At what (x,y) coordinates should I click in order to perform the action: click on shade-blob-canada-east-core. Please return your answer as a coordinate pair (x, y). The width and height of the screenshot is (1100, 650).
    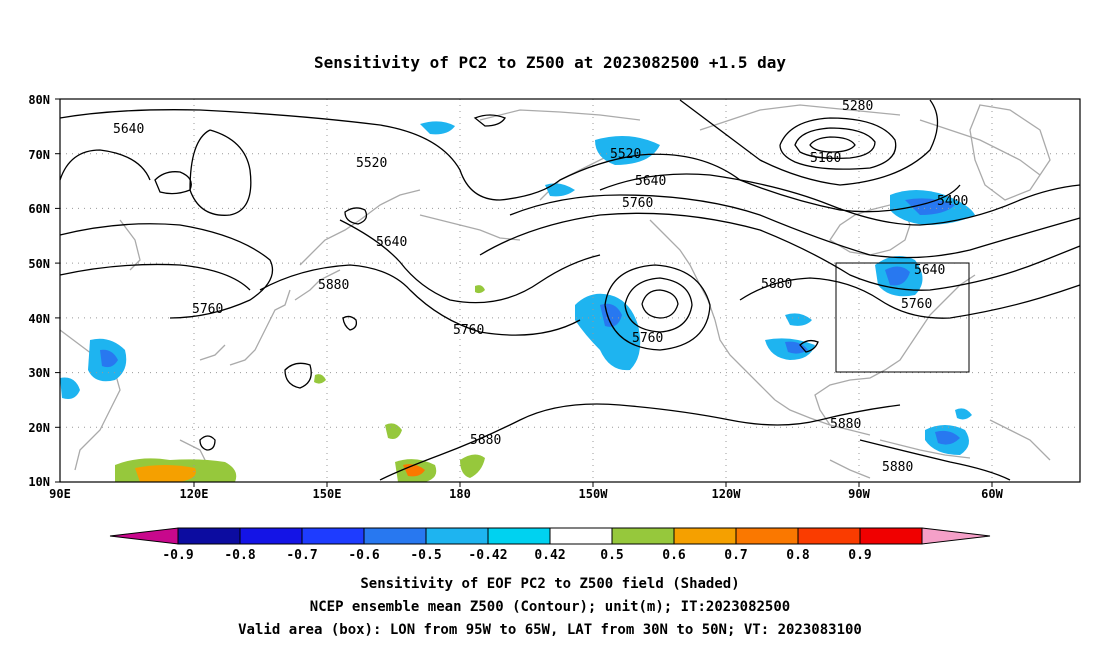
    Looking at the image, I should click on (930, 206).